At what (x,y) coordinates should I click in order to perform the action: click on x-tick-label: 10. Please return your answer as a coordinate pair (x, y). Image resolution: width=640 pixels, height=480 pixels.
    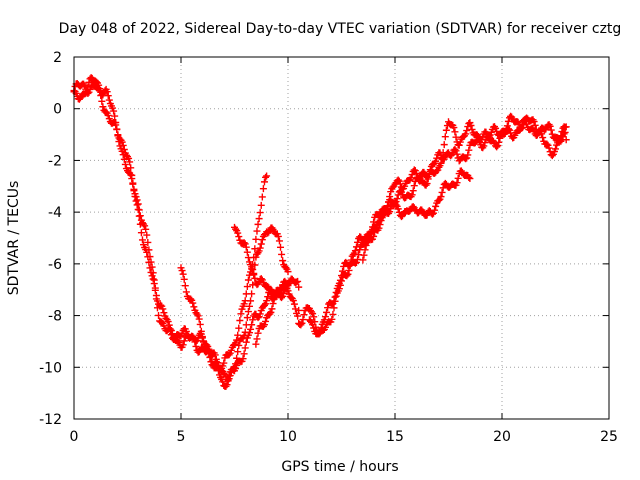
    Looking at the image, I should click on (288, 437).